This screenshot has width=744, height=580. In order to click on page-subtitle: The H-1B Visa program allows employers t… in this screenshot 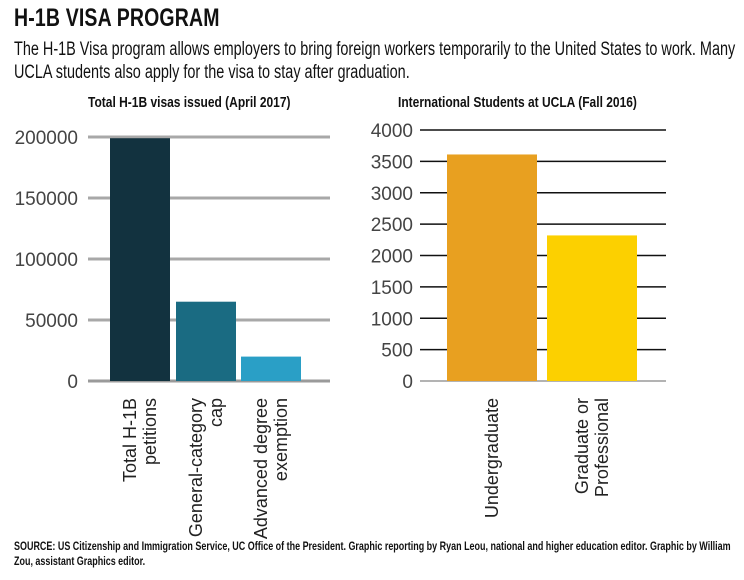, I will do `click(375, 61)`.